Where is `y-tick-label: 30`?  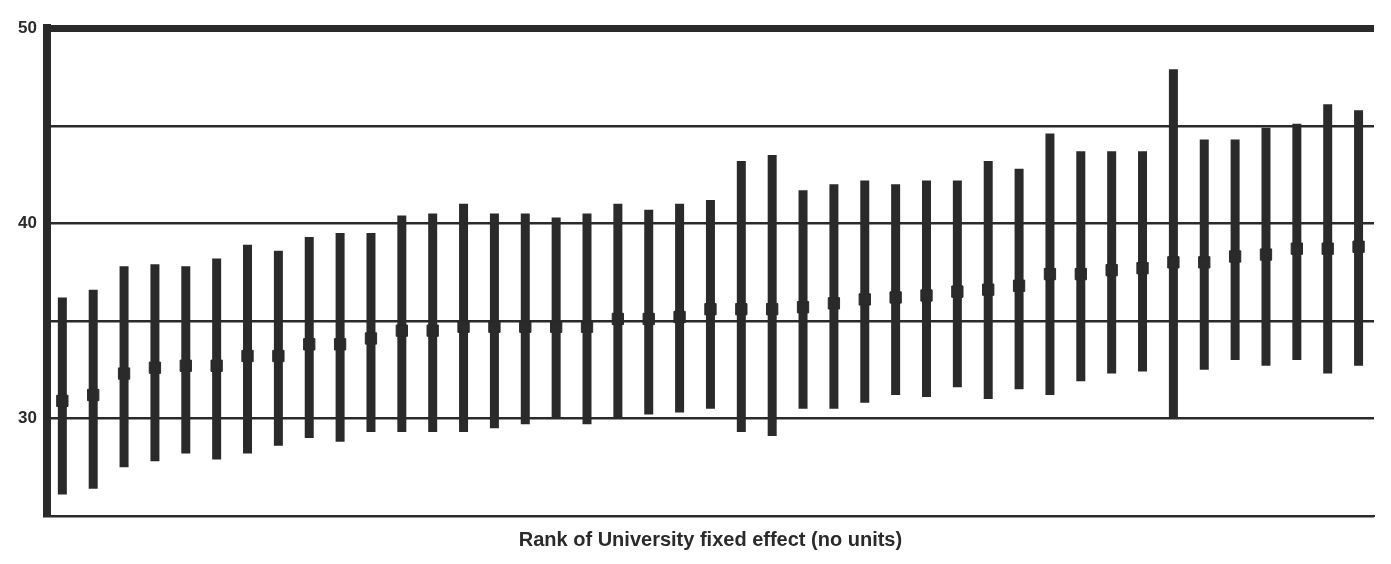
y-tick-label: 30 is located at coordinates (27, 418).